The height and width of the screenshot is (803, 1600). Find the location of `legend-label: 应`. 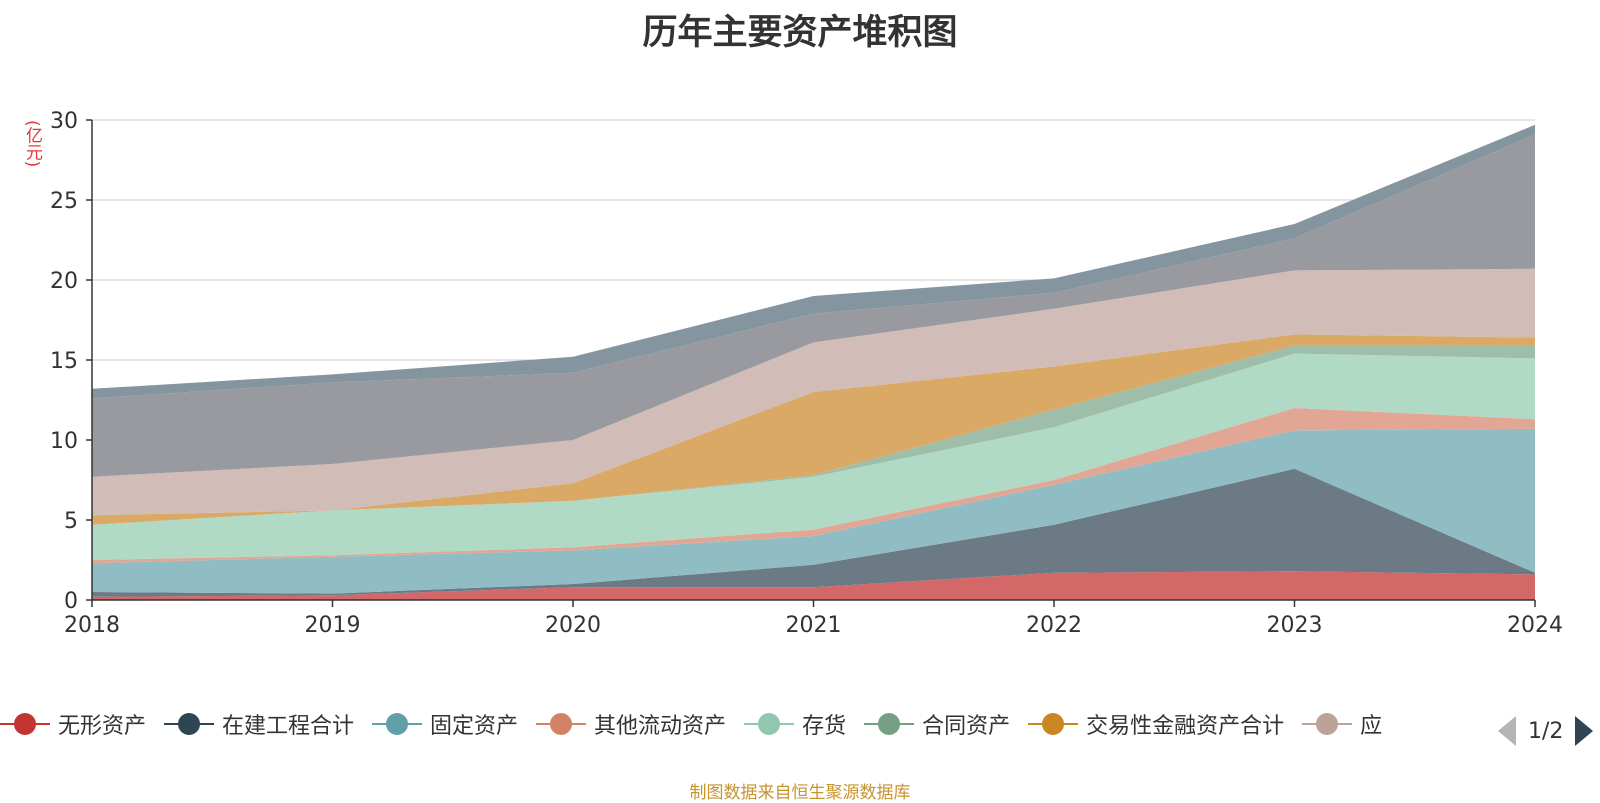

legend-label: 应 is located at coordinates (1371, 726).